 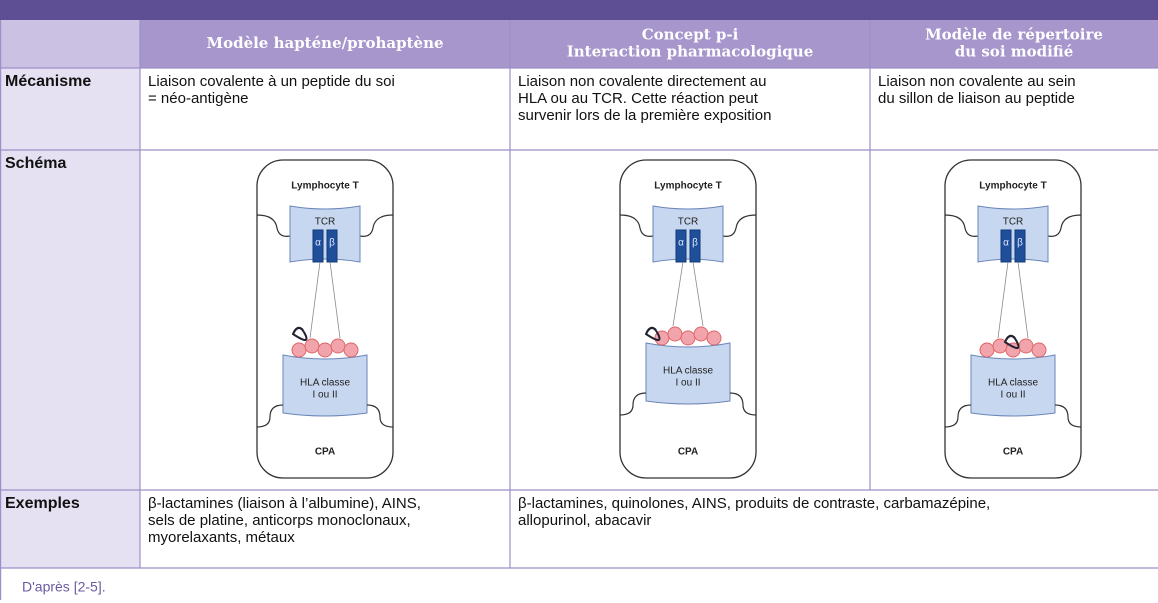 What do you see at coordinates (198, 98) in the screenshot?
I see `cell-text: = néo-antigène` at bounding box center [198, 98].